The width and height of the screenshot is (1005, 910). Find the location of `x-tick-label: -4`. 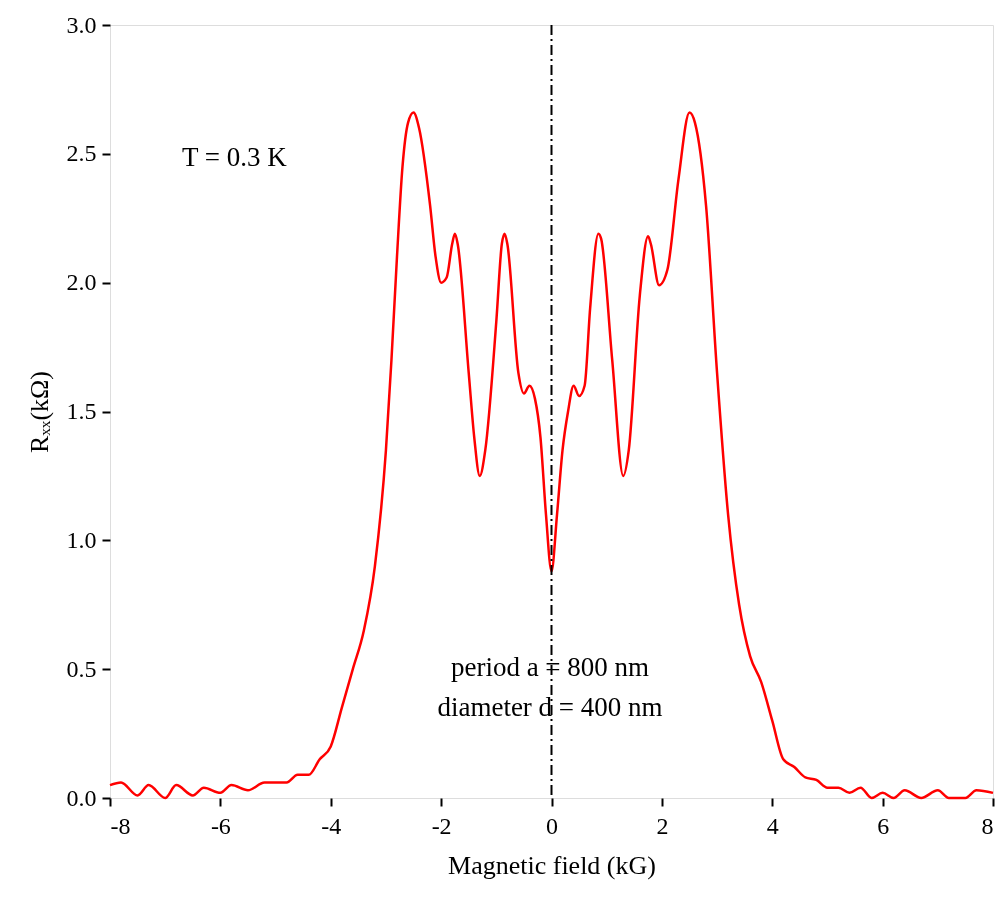

x-tick-label: -4 is located at coordinates (331, 825).